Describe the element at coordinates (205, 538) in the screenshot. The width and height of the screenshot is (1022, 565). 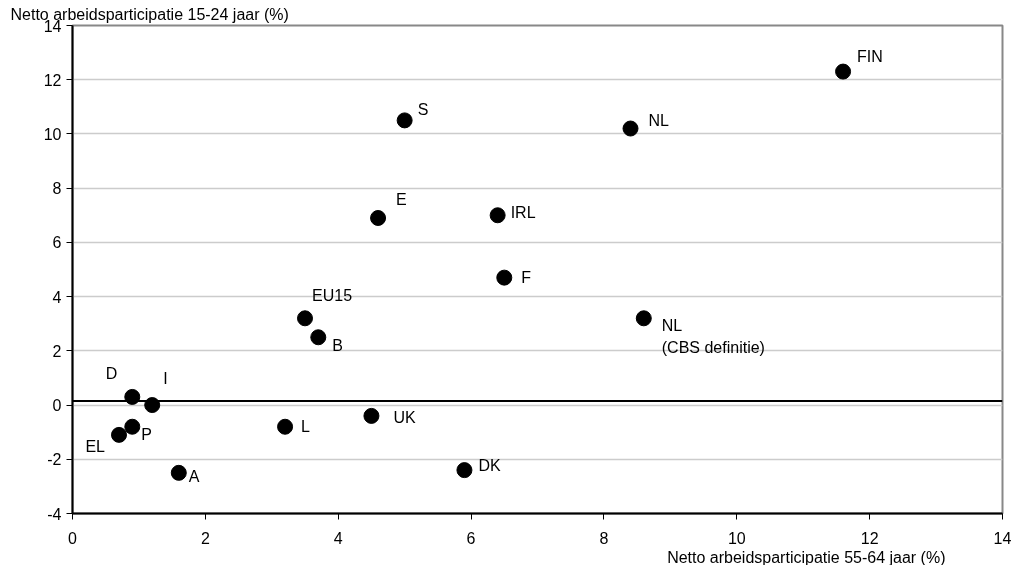
I see `x-tick-label: 2` at that location.